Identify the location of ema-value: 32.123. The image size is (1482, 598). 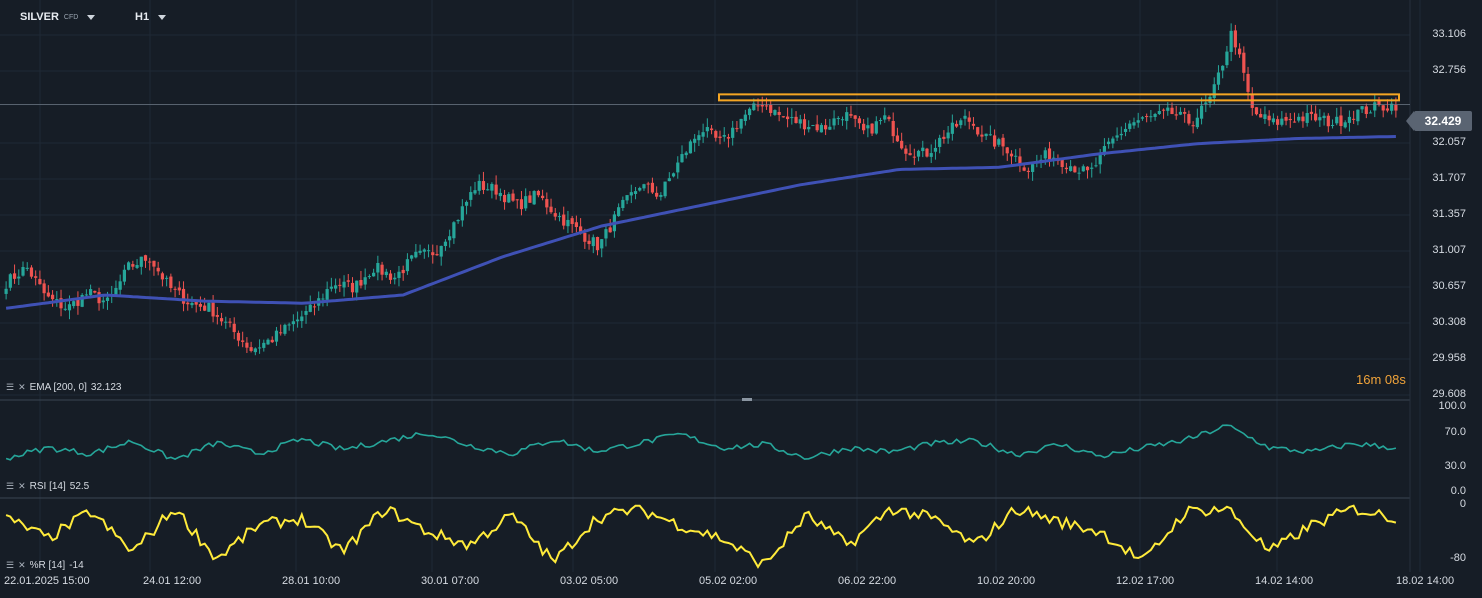
(106, 387).